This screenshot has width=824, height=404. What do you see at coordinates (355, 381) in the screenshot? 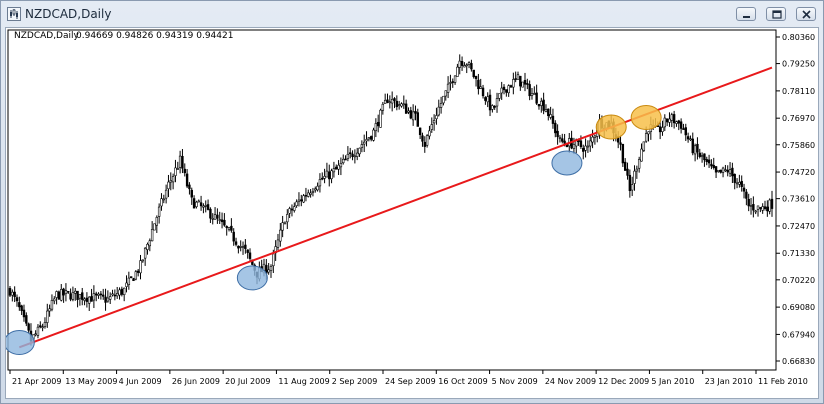
I see `x-tick-label: 2 Sep 2009` at bounding box center [355, 381].